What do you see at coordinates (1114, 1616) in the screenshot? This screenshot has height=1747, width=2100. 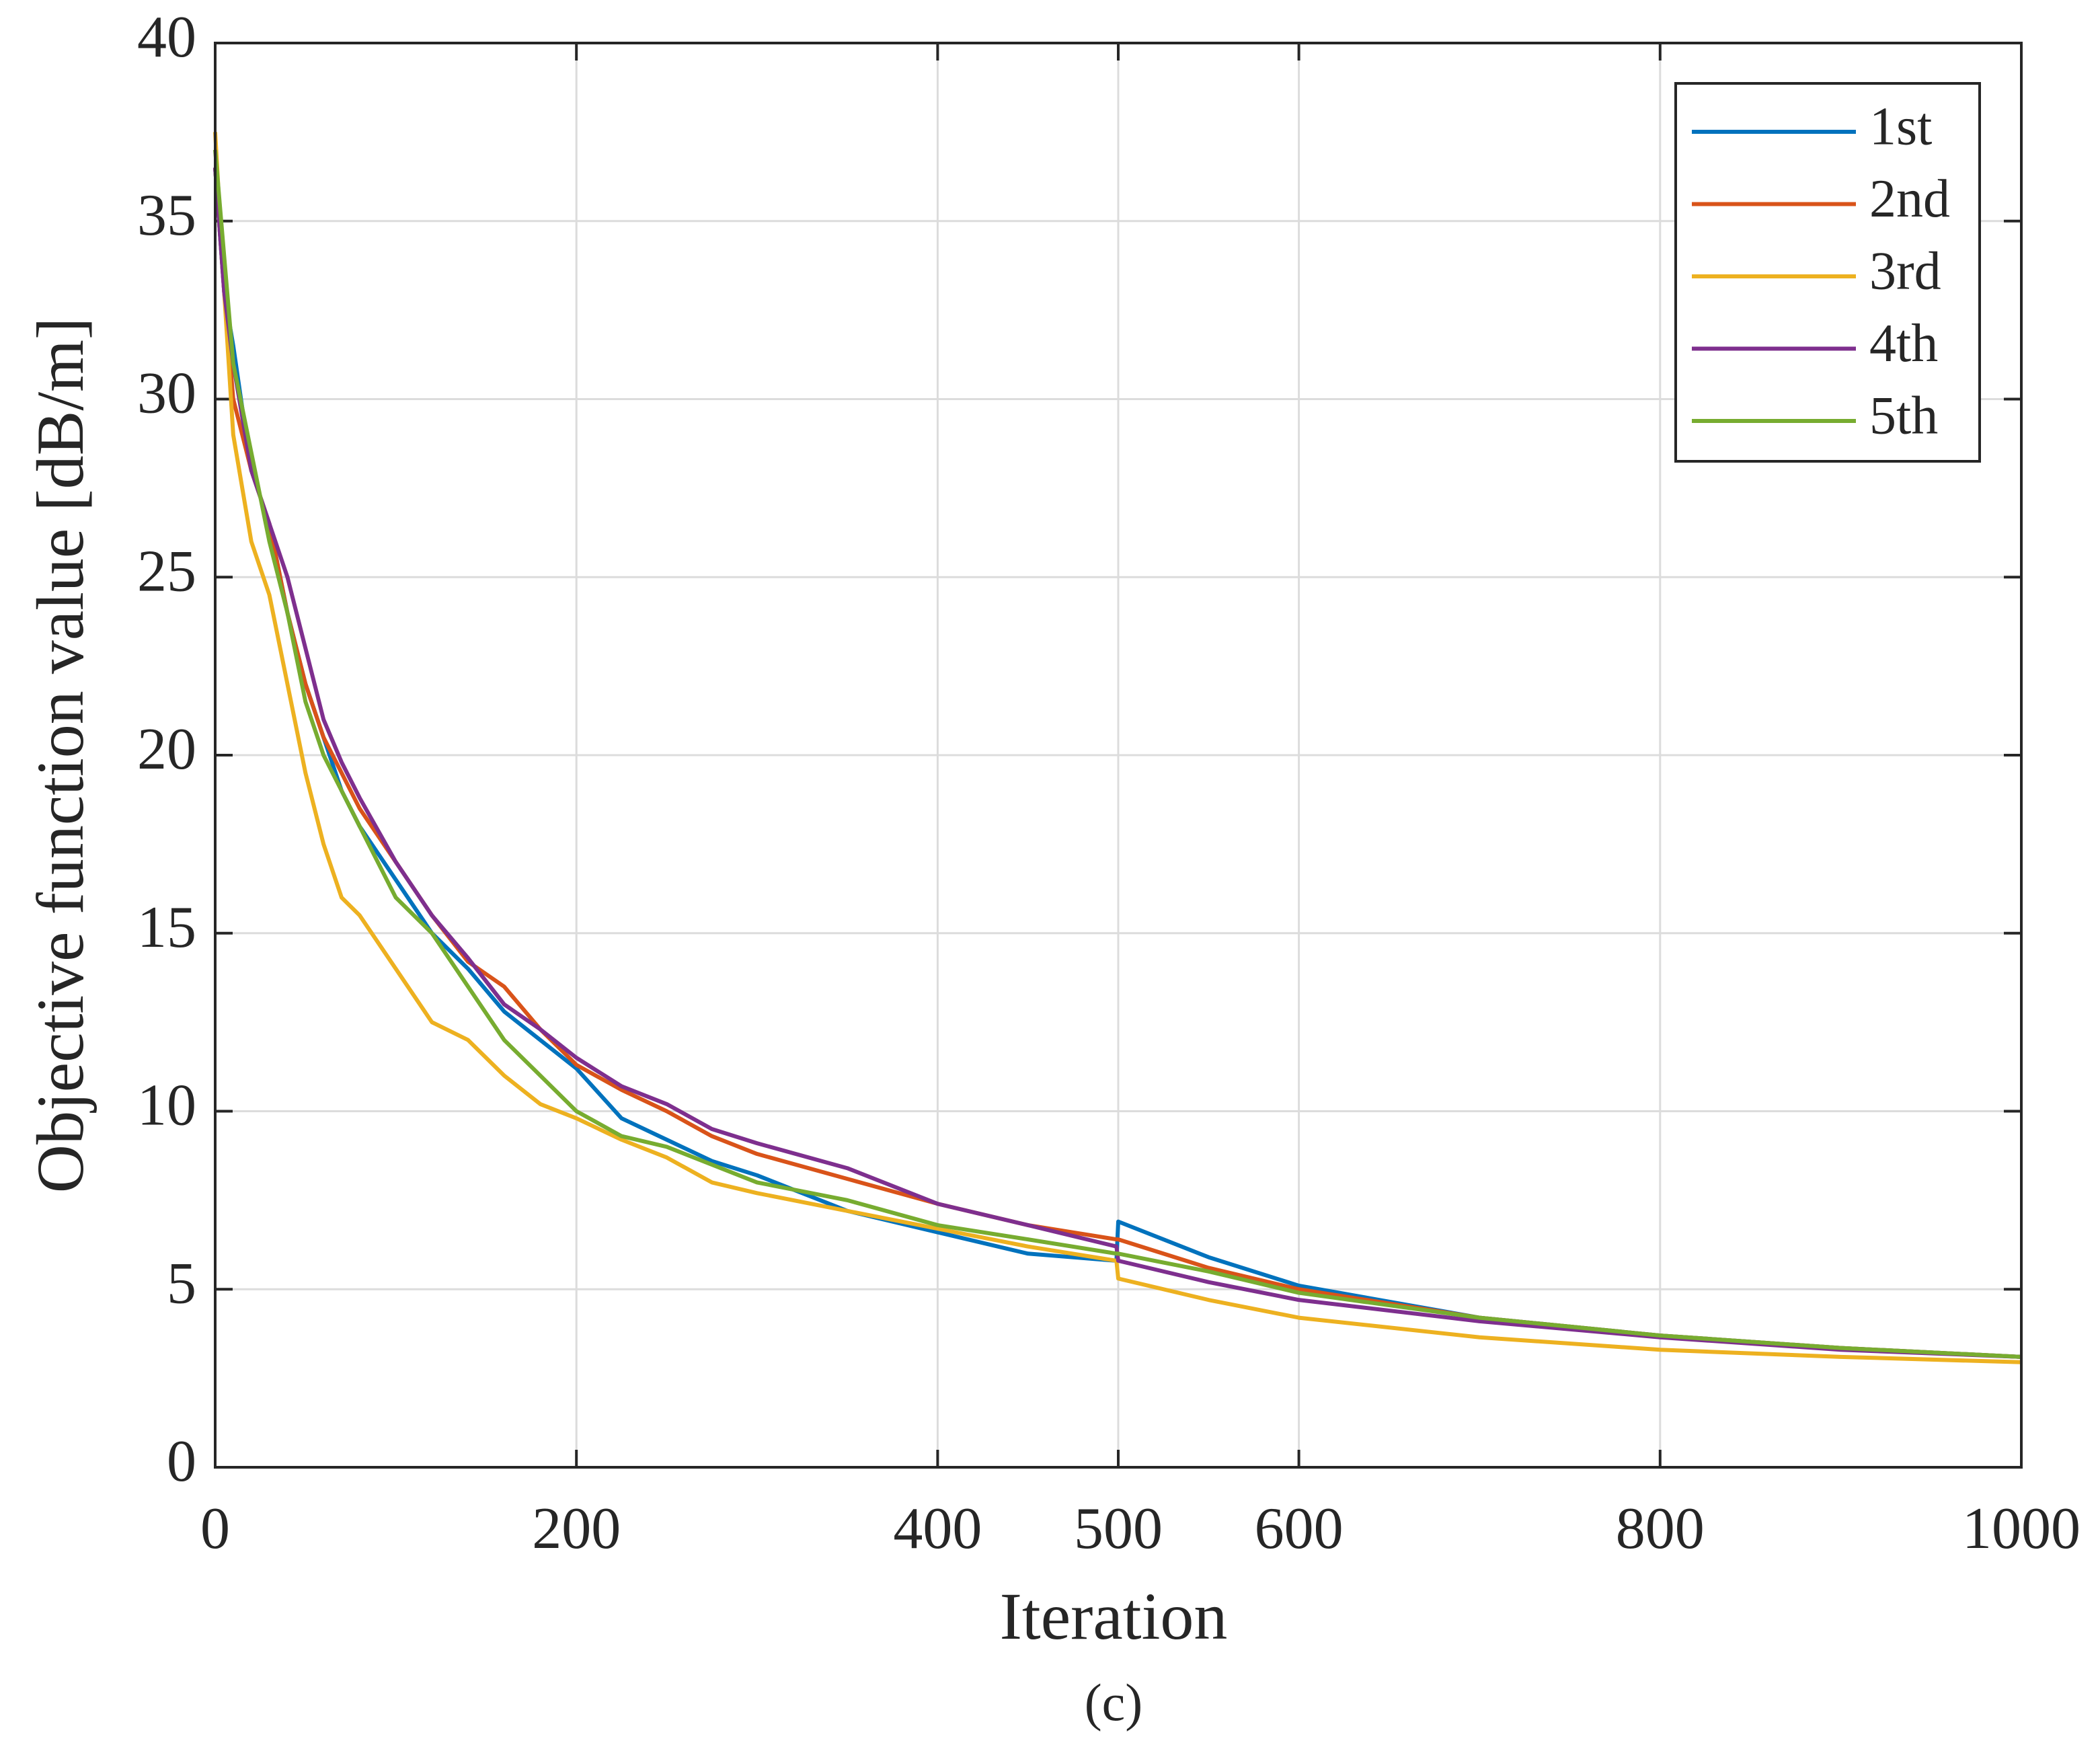 I see `x-axis-label: Iteration` at bounding box center [1114, 1616].